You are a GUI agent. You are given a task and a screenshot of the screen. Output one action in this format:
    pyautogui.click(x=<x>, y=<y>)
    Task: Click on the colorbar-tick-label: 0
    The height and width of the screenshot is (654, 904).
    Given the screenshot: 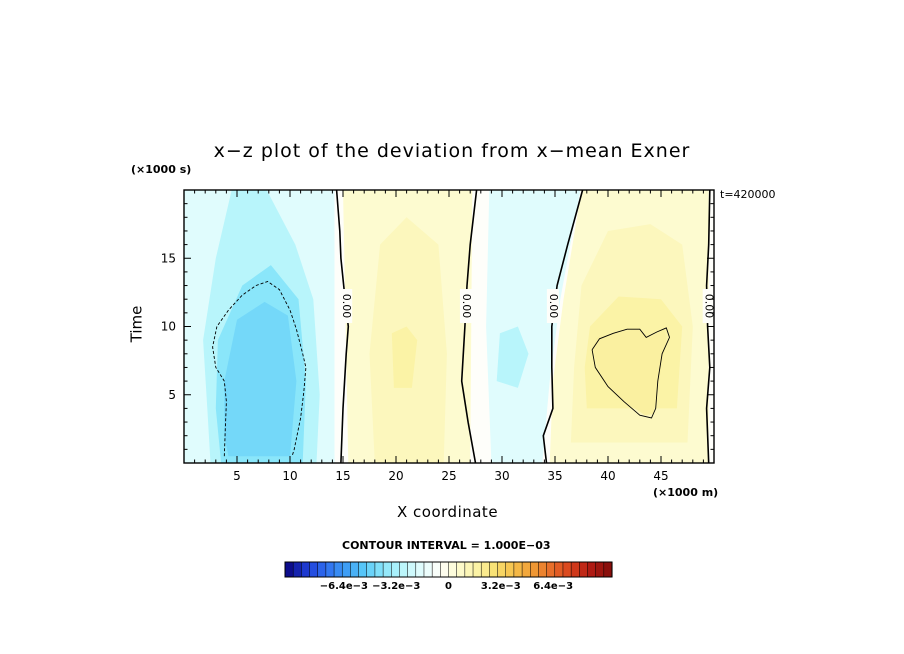 What is the action you would take?
    pyautogui.click(x=448, y=586)
    